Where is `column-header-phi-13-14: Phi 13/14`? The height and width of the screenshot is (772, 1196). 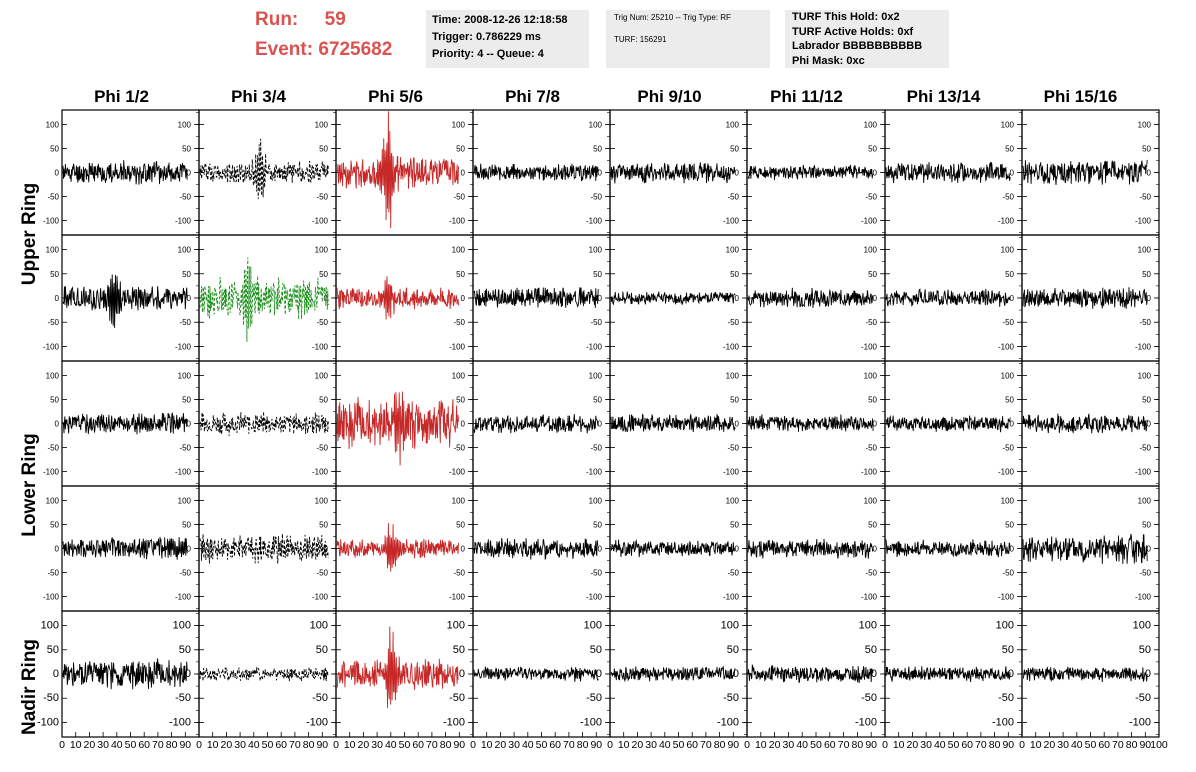
column-header-phi-13-14: Phi 13/14 is located at coordinates (943, 96).